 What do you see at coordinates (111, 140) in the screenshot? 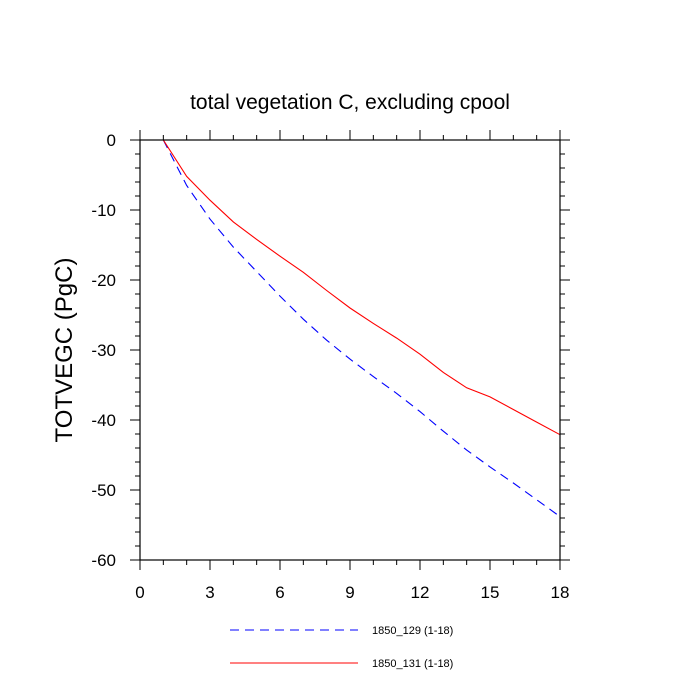
I see `y-tick-label: 0` at bounding box center [111, 140].